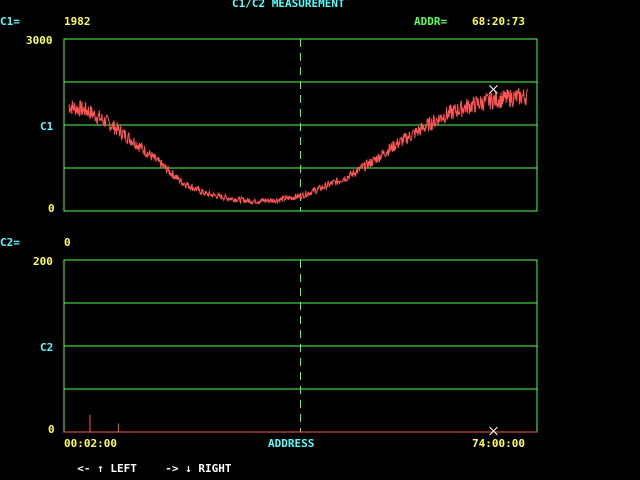 The height and width of the screenshot is (480, 640). Describe the element at coordinates (498, 443) in the screenshot. I see `x-end-label: 74:00:00` at that location.